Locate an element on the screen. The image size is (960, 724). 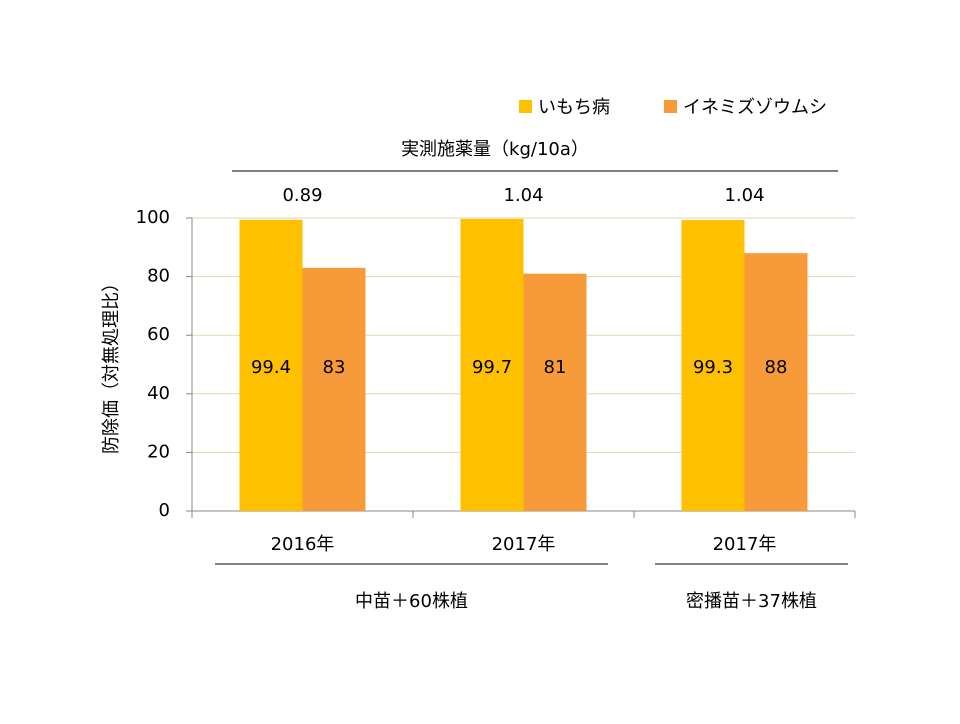
x-tick-label: 2016年 is located at coordinates (303, 544).